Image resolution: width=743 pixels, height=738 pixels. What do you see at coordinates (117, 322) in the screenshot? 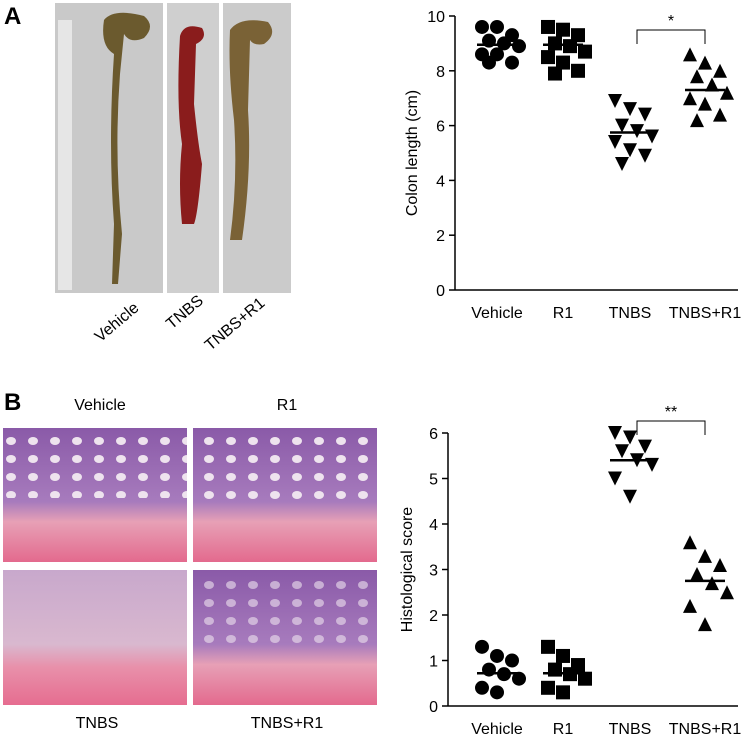
I see `photo-label: Vehicle` at bounding box center [117, 322].